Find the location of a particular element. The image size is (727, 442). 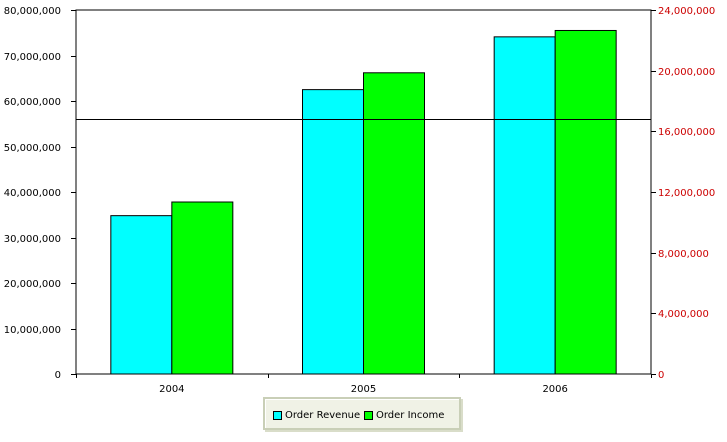

x-axis-tick-label: 2006 is located at coordinates (554, 389).